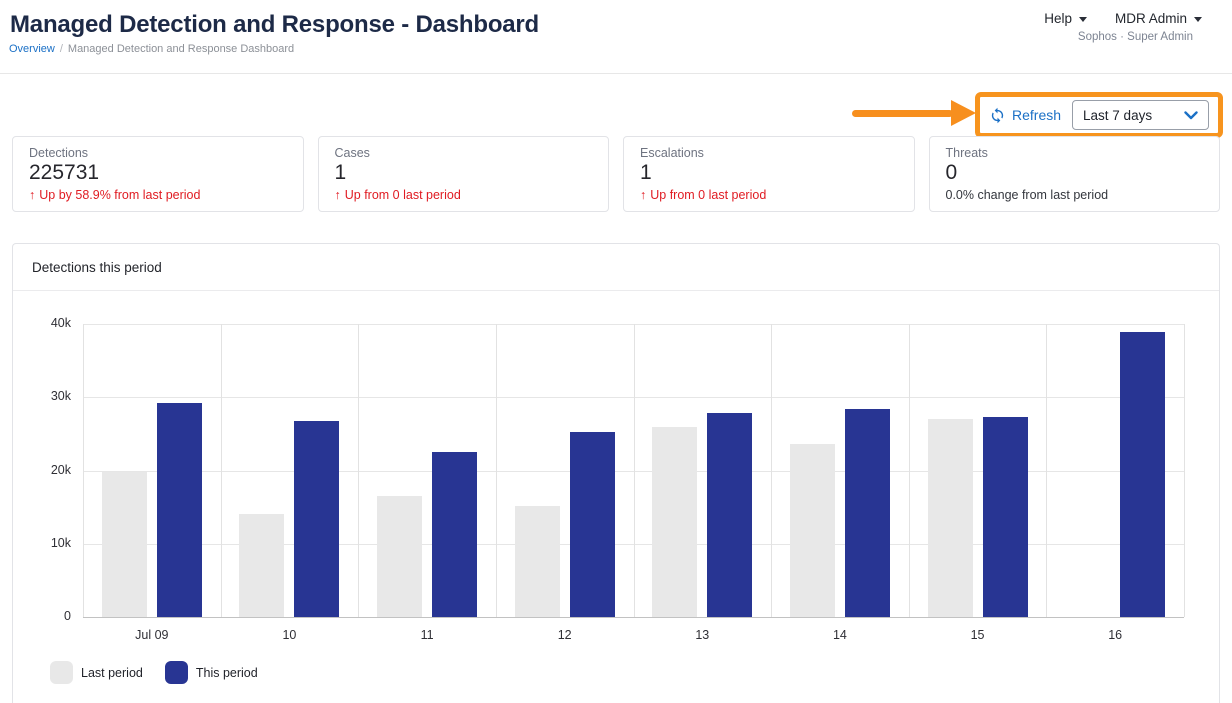  What do you see at coordinates (616, 267) in the screenshot?
I see `chart-card-header: Detections this period` at bounding box center [616, 267].